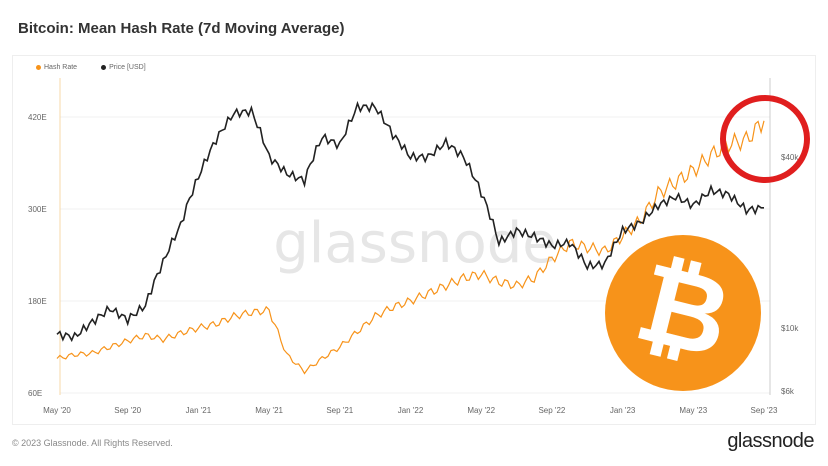 Image resolution: width=828 pixels, height=466 pixels. I want to click on watermark: glassnode, so click(415, 243).